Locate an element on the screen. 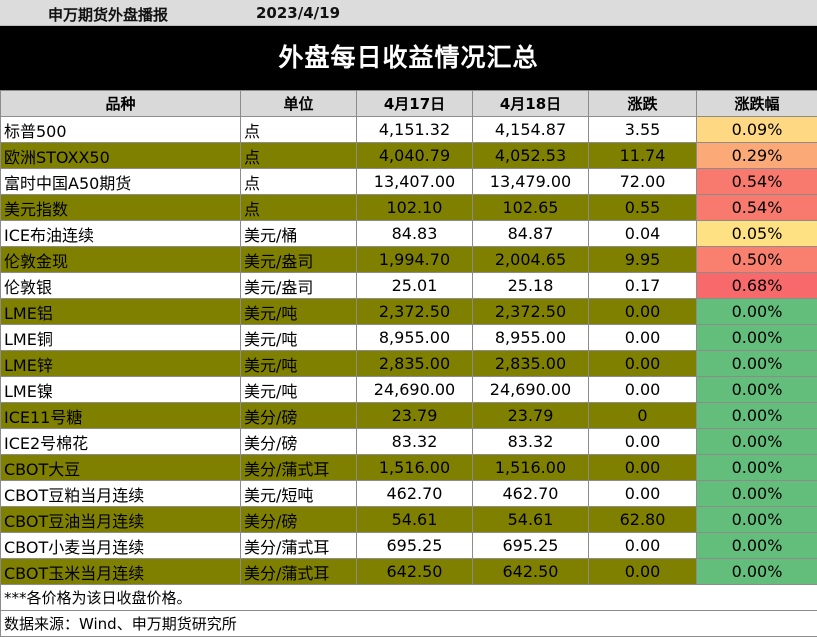  price-date1-cell: 4,151.32 is located at coordinates (415, 130).